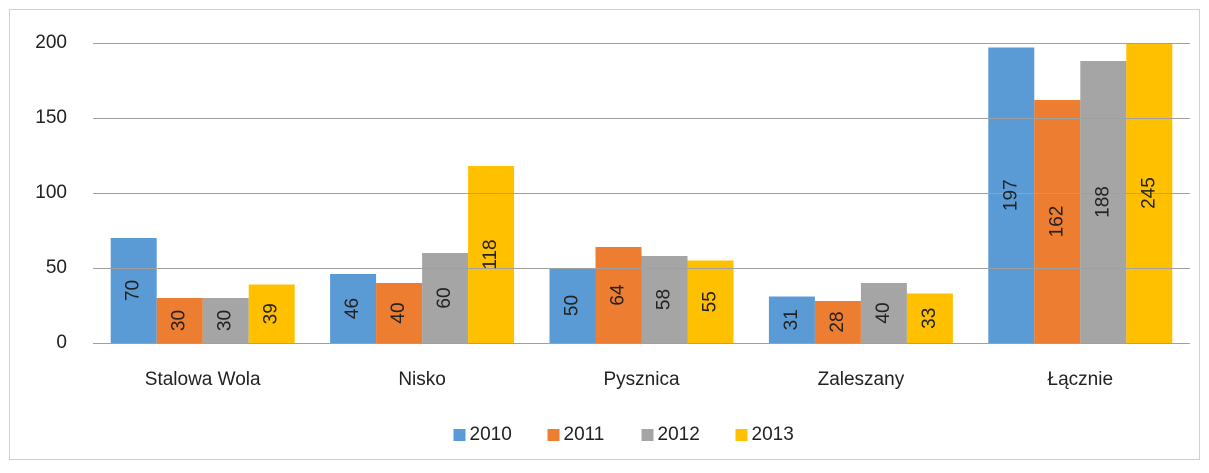 The height and width of the screenshot is (473, 1209). What do you see at coordinates (641, 379) in the screenshot?
I see `x-tick-label: Pysznica` at bounding box center [641, 379].